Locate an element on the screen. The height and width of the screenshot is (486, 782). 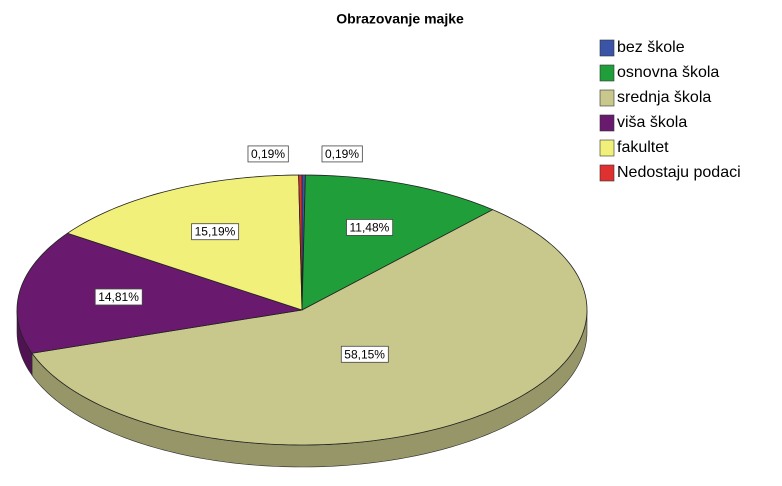
slice-side-shade is located at coordinates (24, 343).